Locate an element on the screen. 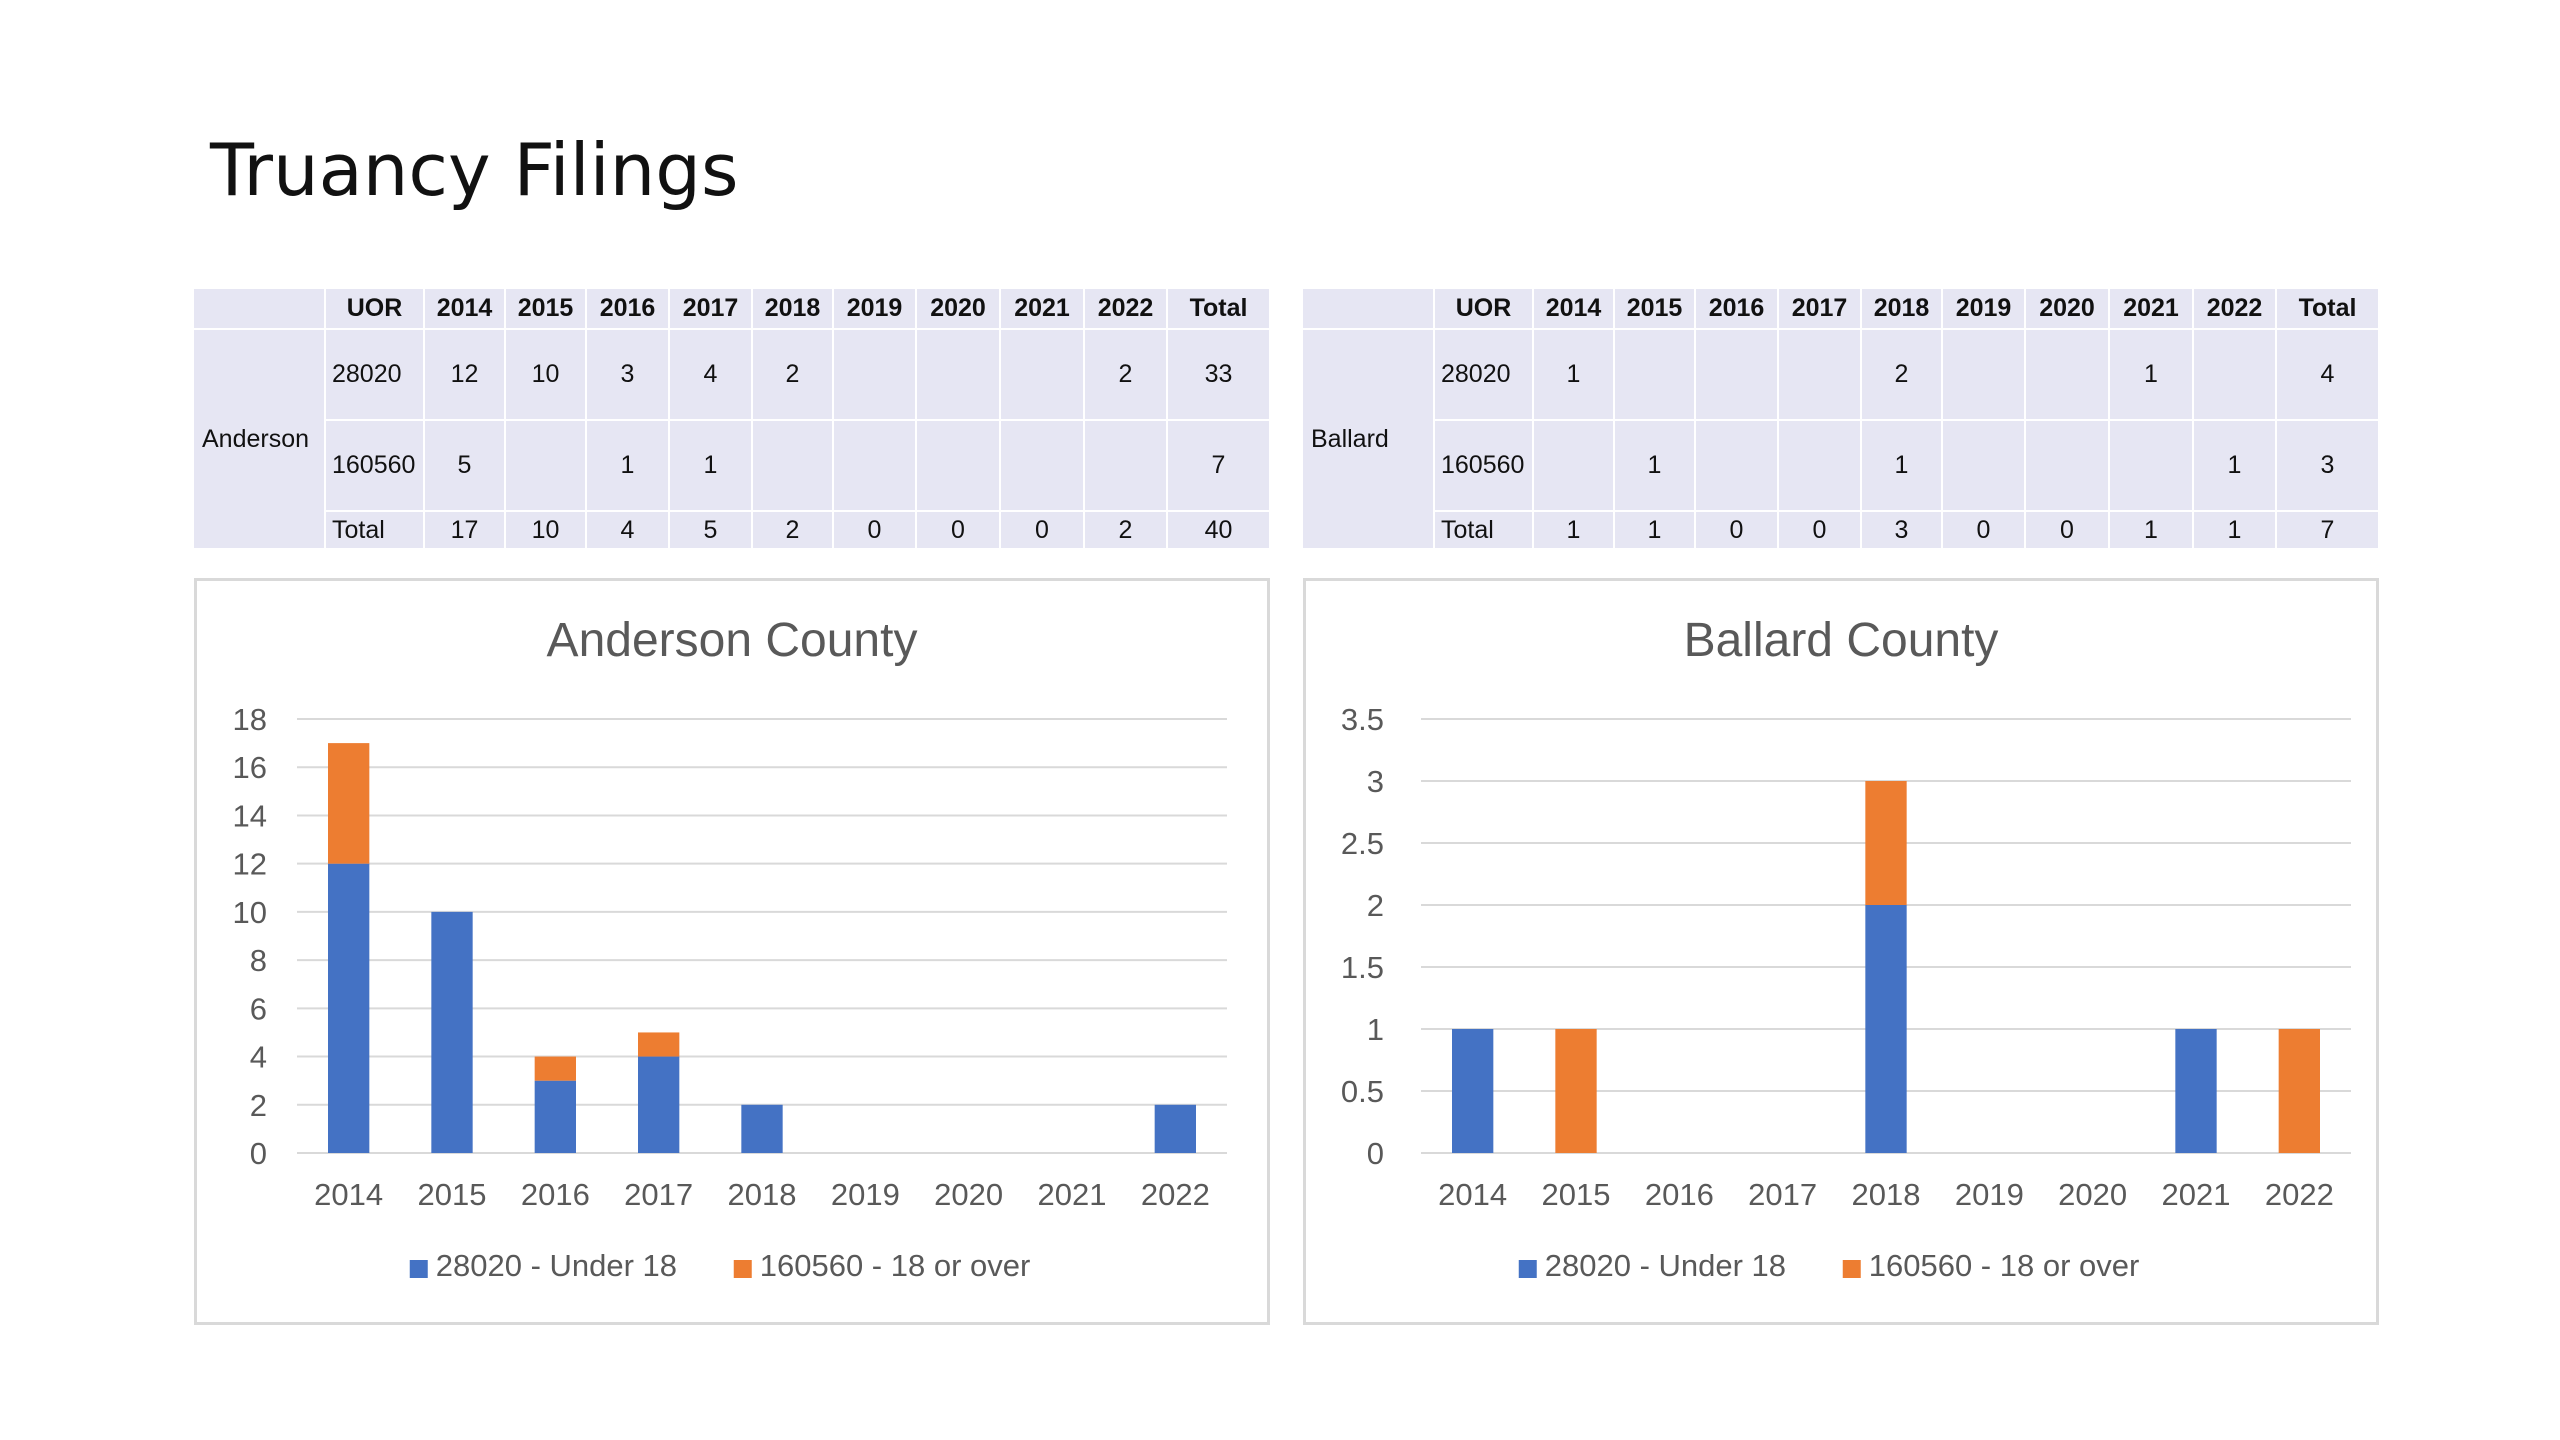 The height and width of the screenshot is (1440, 2560). grand-total-cell: 40 is located at coordinates (1219, 530).